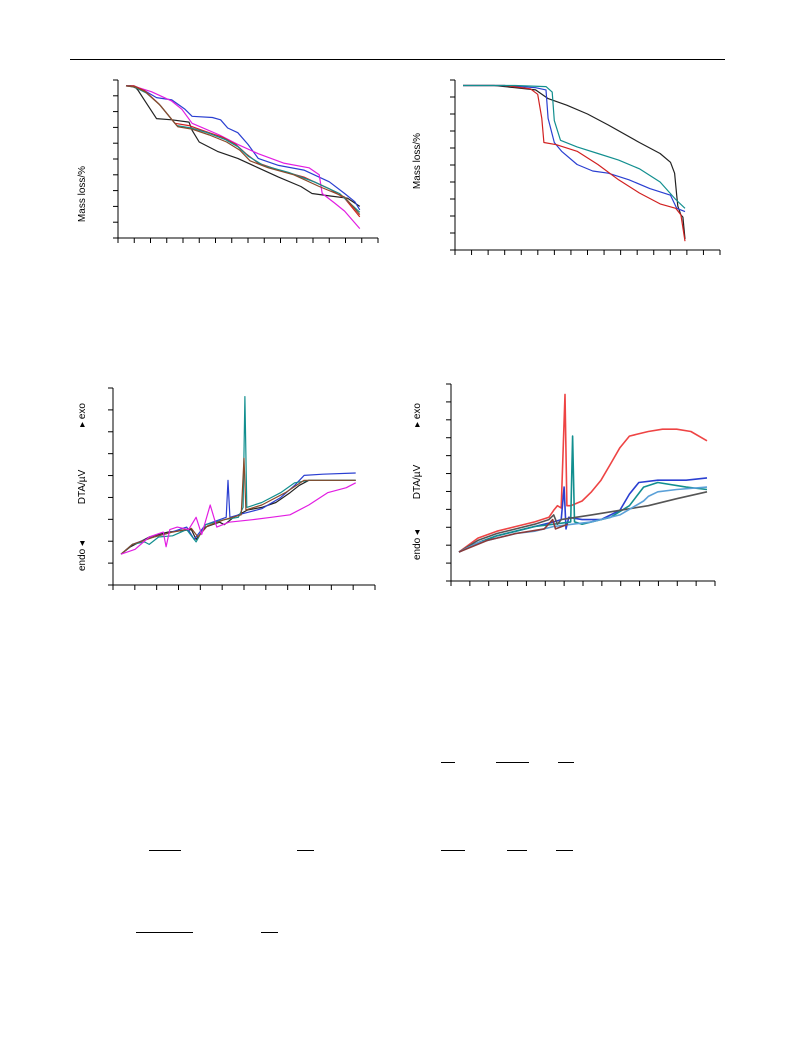 Image resolution: width=793 pixels, height=1053 pixels. What do you see at coordinates (397, 59) in the screenshot?
I see `header-rule` at bounding box center [397, 59].